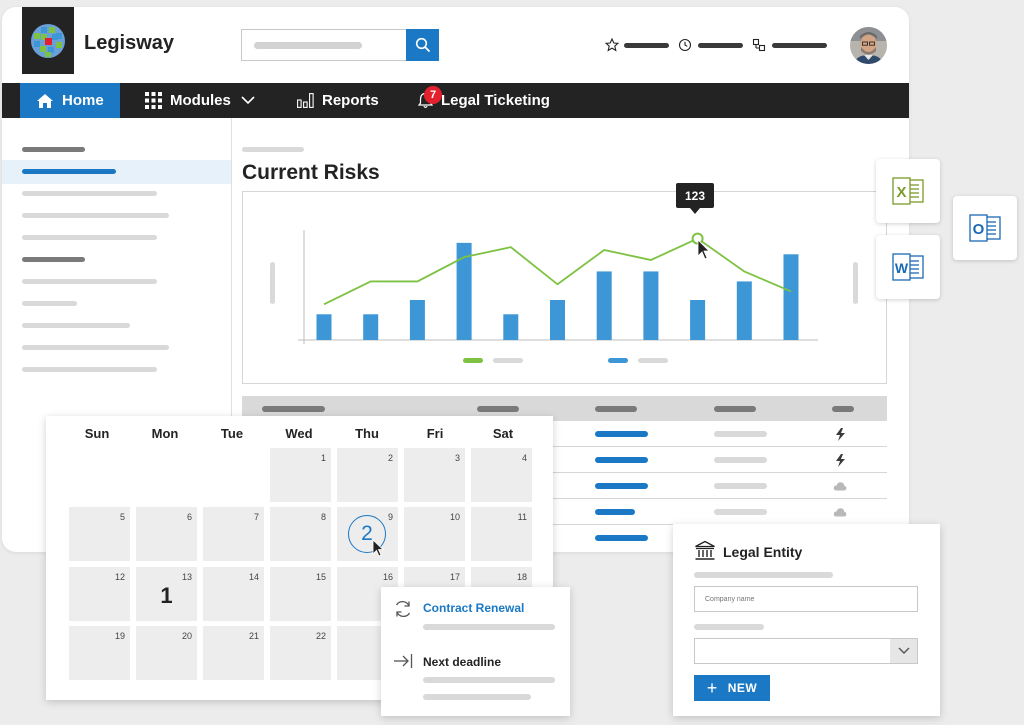 Image resolution: width=1024 pixels, height=725 pixels. Describe the element at coordinates (501, 534) in the screenshot. I see `calendar-day: 11` at that location.